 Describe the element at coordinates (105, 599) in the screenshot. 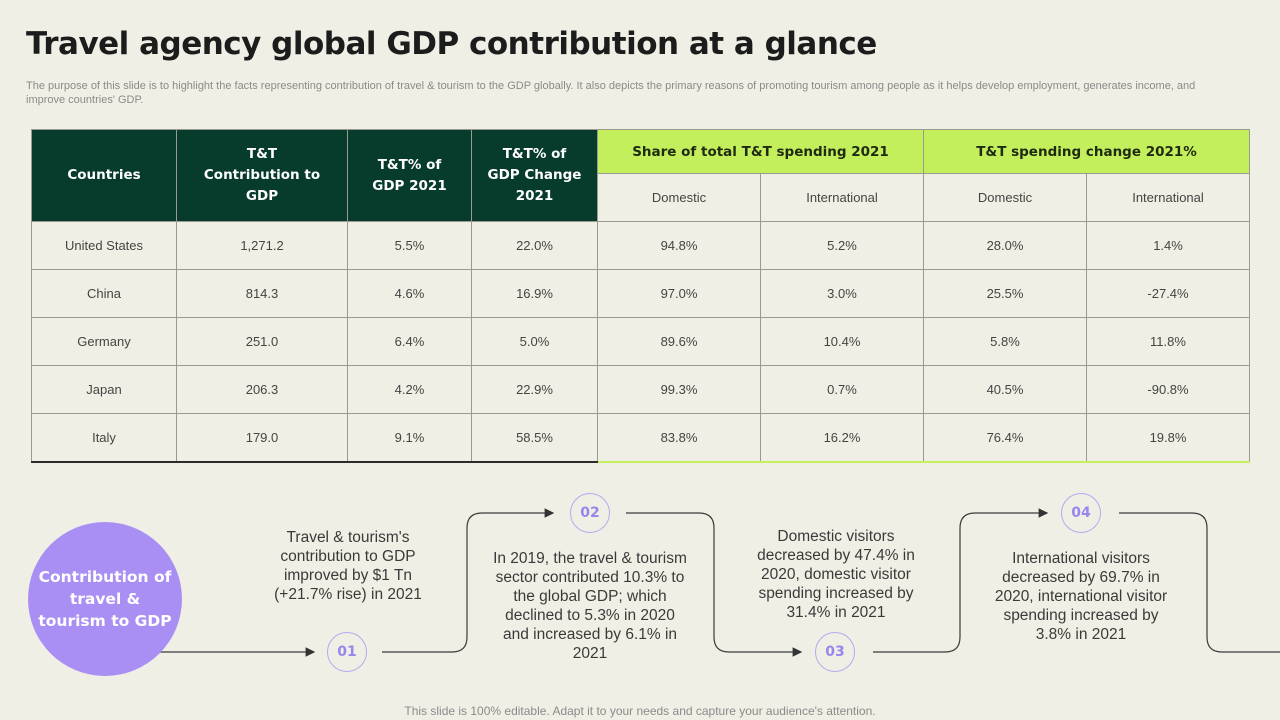

I see `contribution-circle: Contribution of travel & tourism to GDP` at that location.